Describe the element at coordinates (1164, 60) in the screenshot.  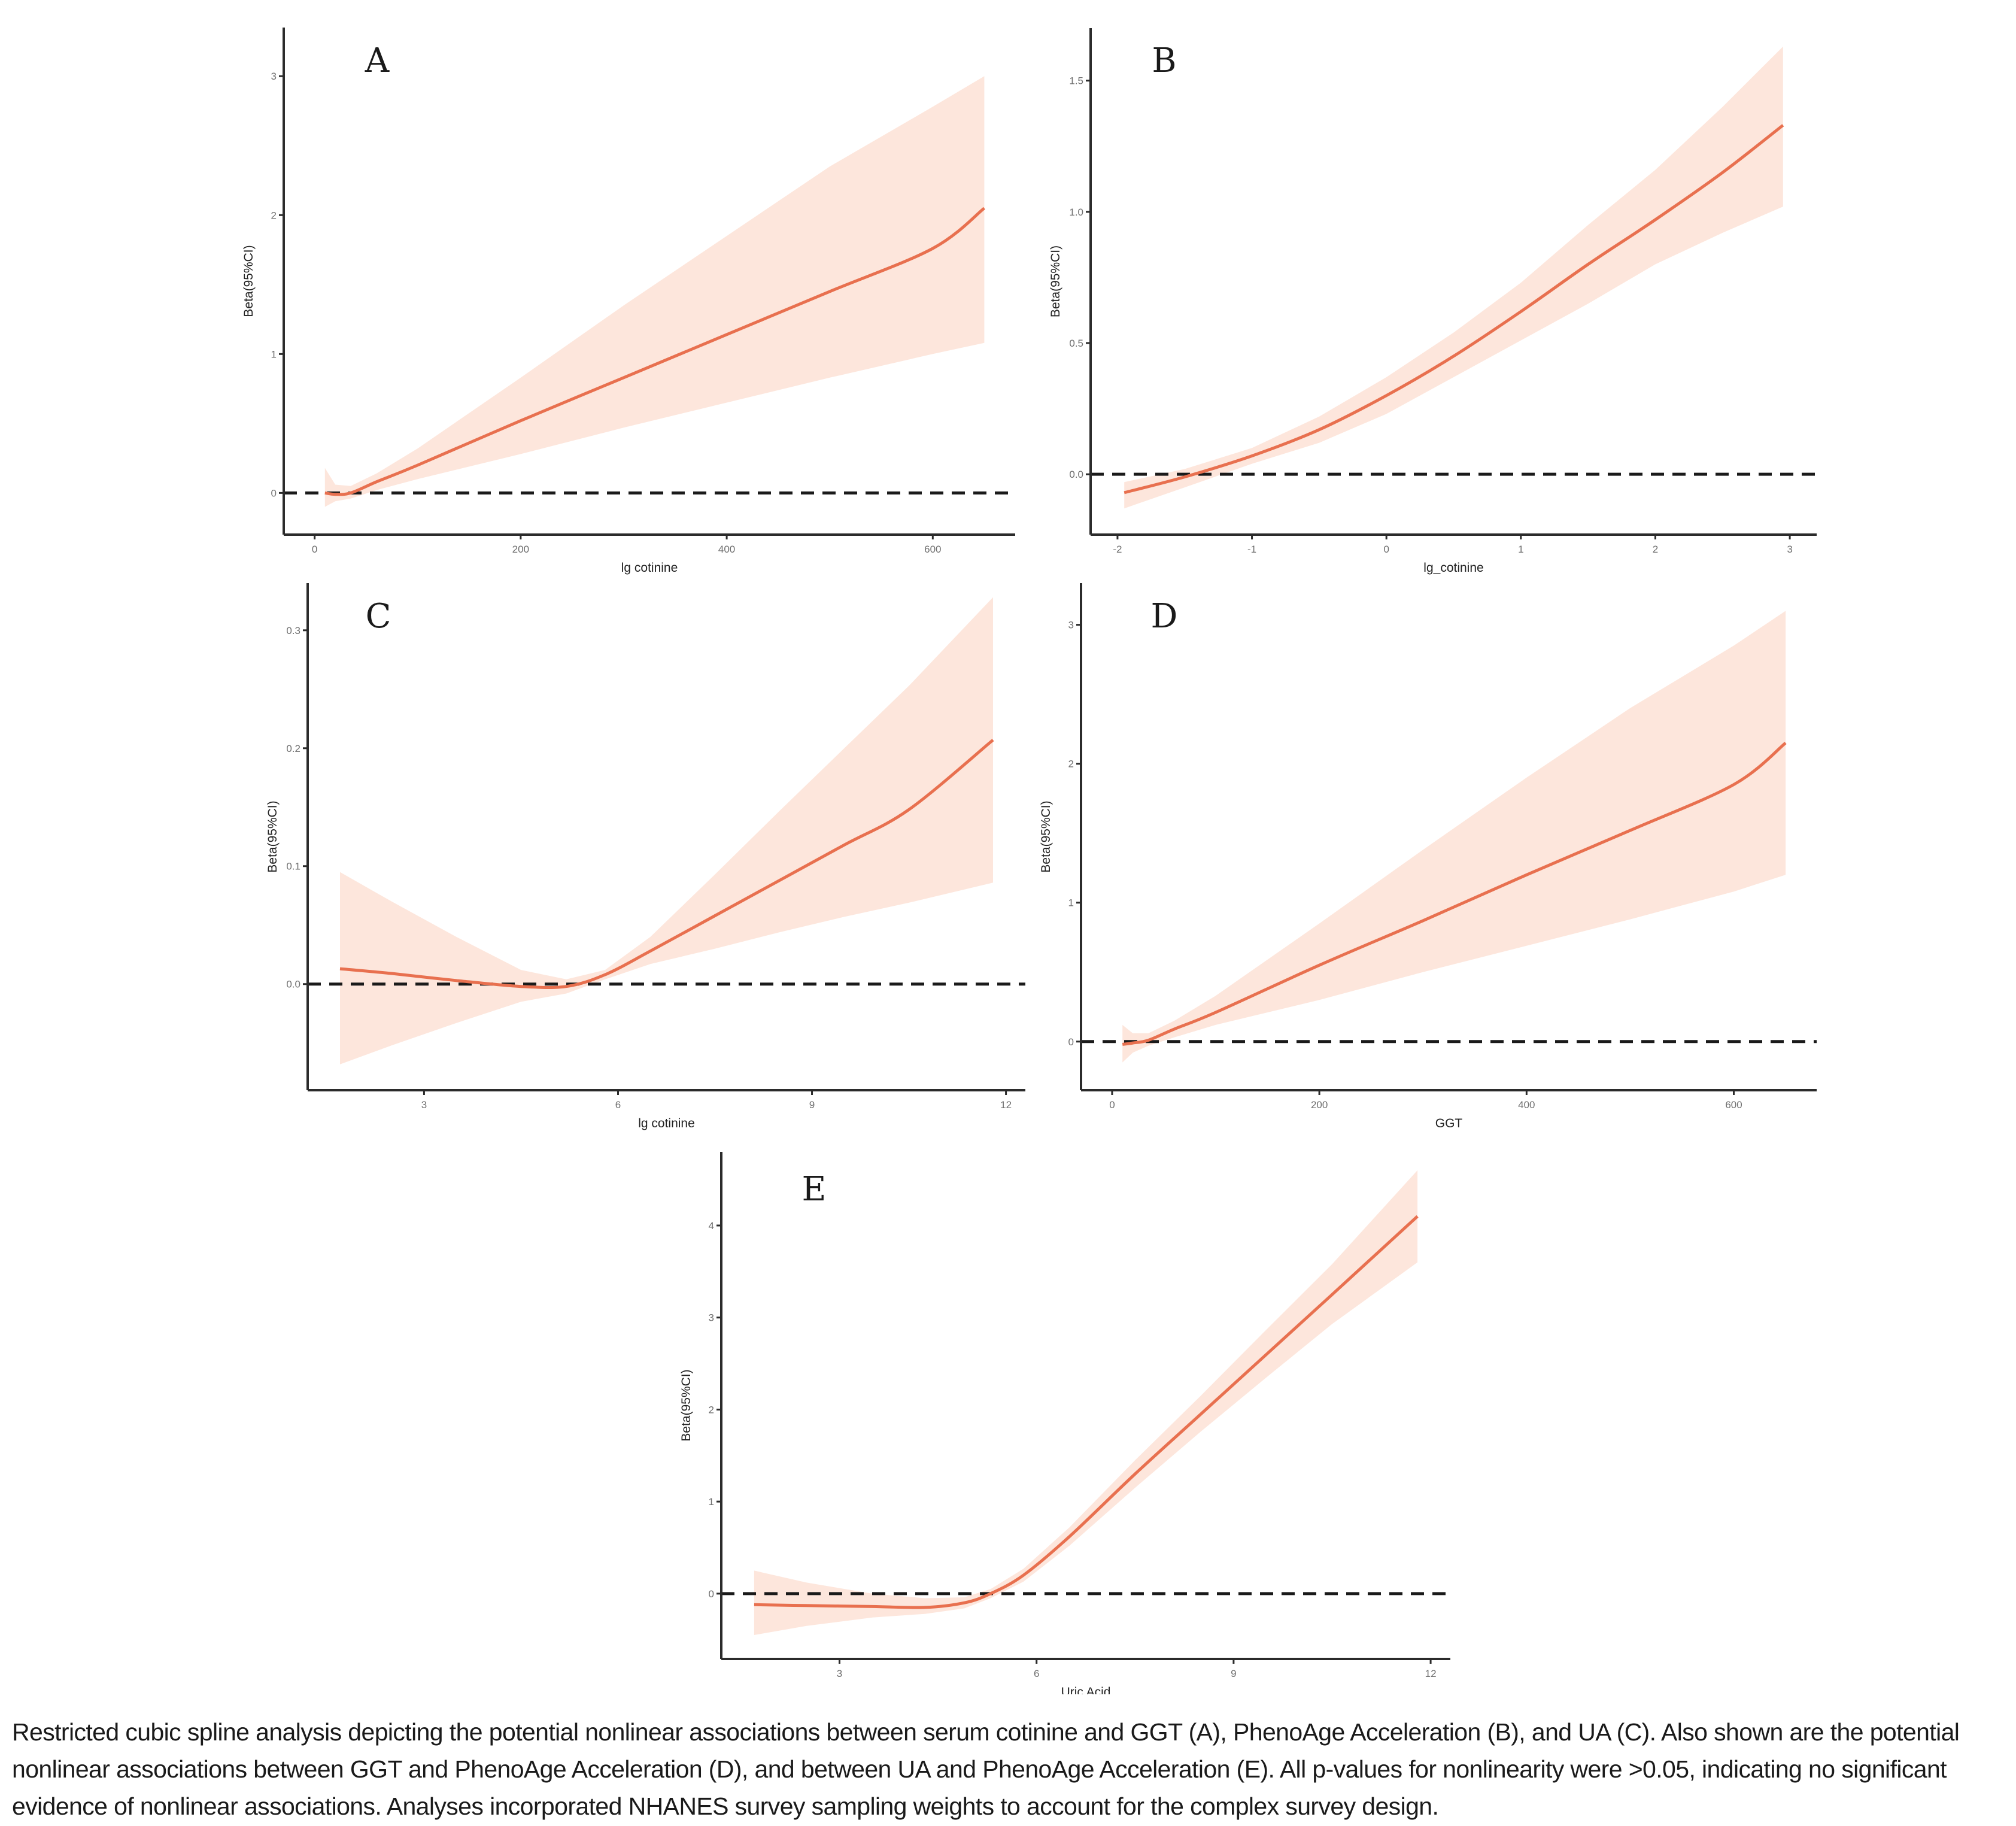
I see `panel-letter: B` at that location.